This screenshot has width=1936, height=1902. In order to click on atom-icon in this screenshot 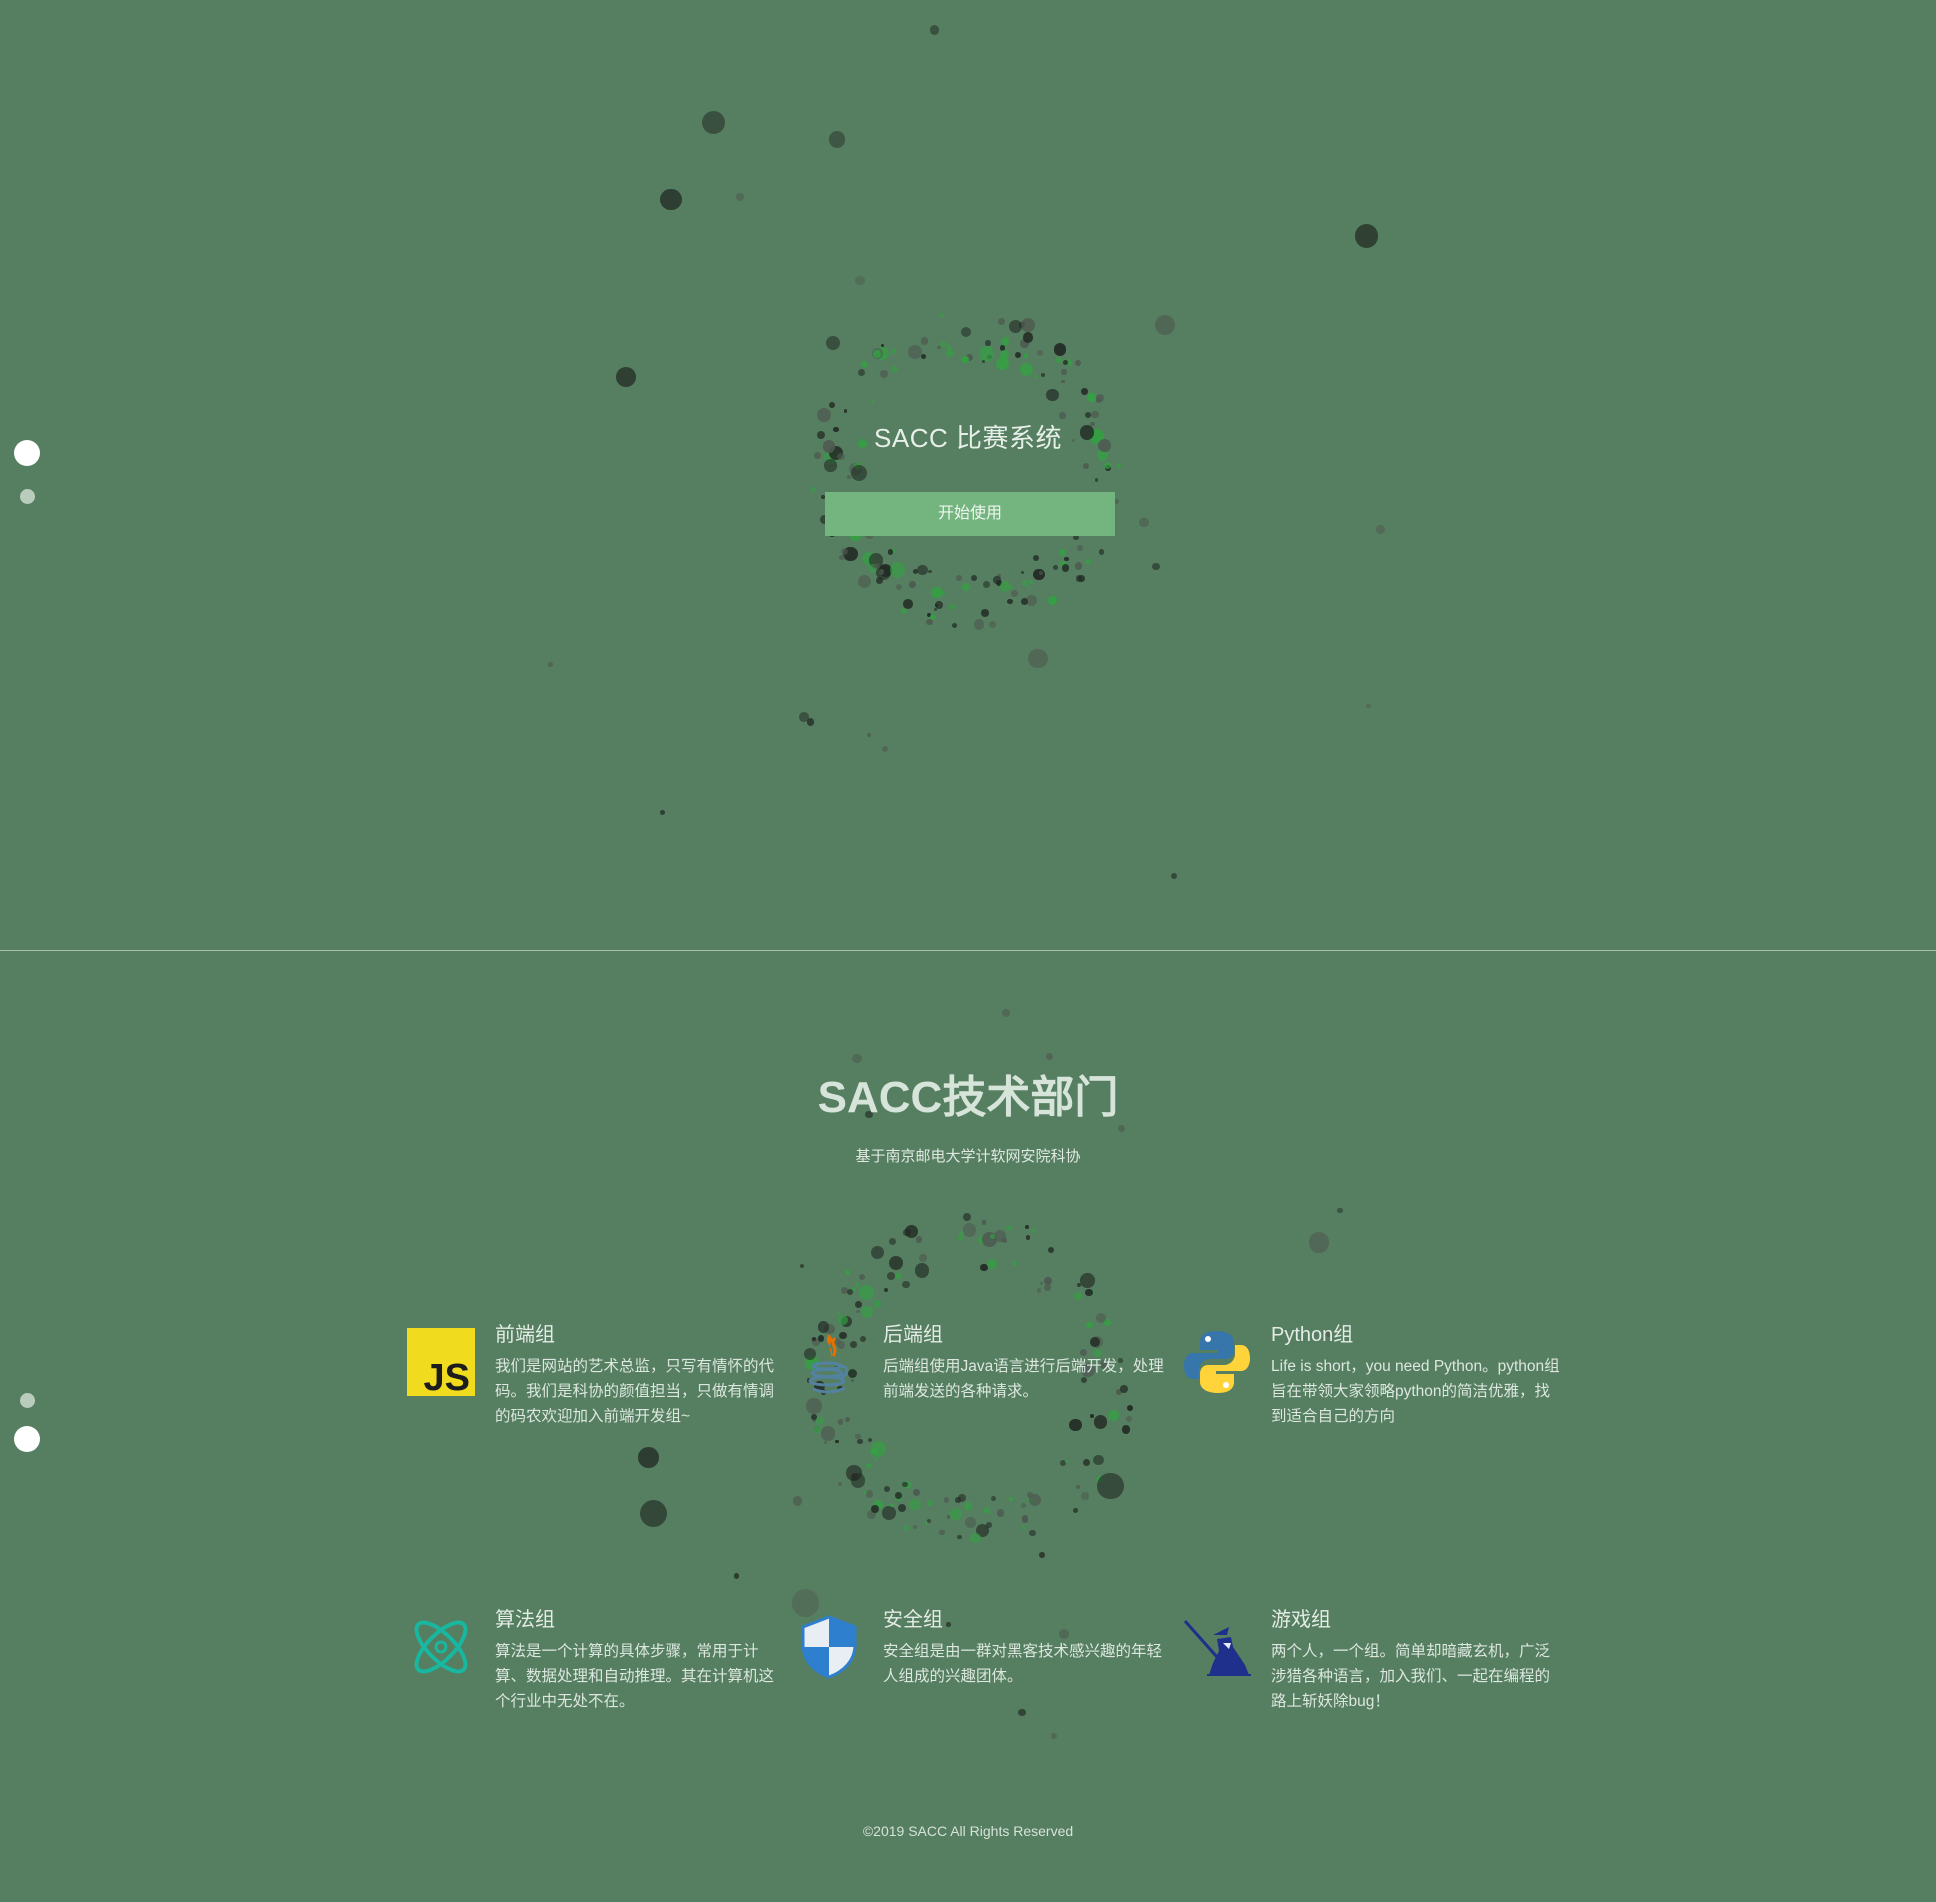, I will do `click(441, 1647)`.